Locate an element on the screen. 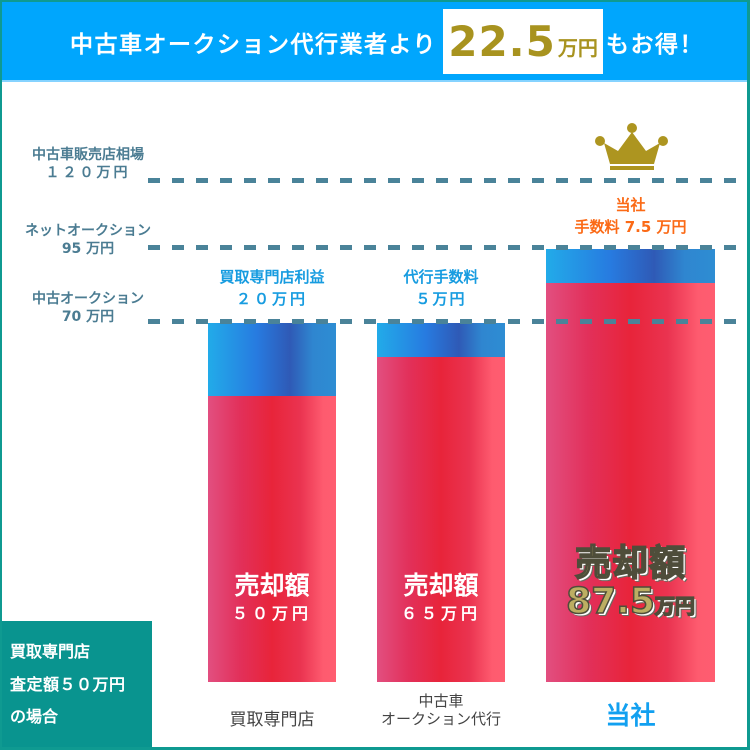 The image size is (750, 750). bar-inner-unit: 万円 is located at coordinates (675, 606).